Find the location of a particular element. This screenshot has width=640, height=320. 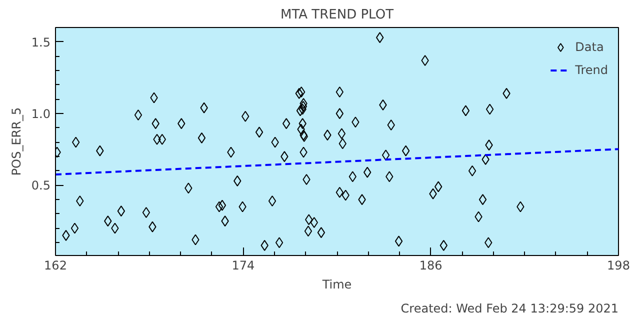

legend-label: Data is located at coordinates (589, 47).